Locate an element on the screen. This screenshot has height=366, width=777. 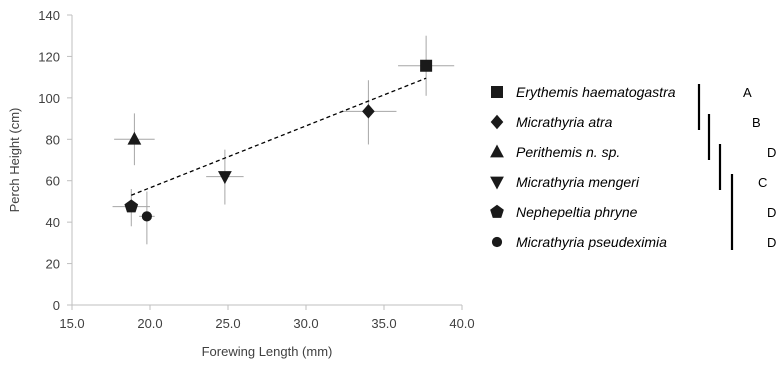
data-point-triangle-up is located at coordinates (134, 138).